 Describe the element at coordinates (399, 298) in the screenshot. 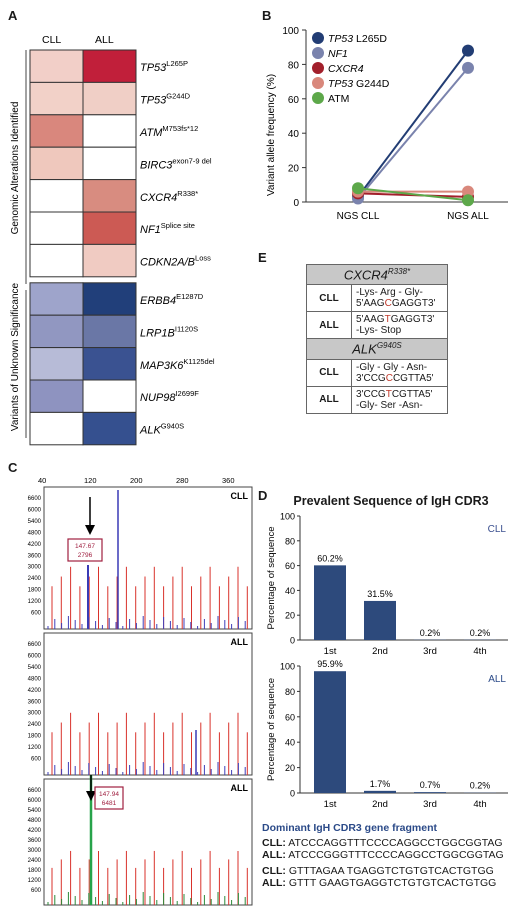

I see `cxcr4-row-cll-seq: -Lys- Arg - Gly- 5'AAGCGAGGT3'` at that location.